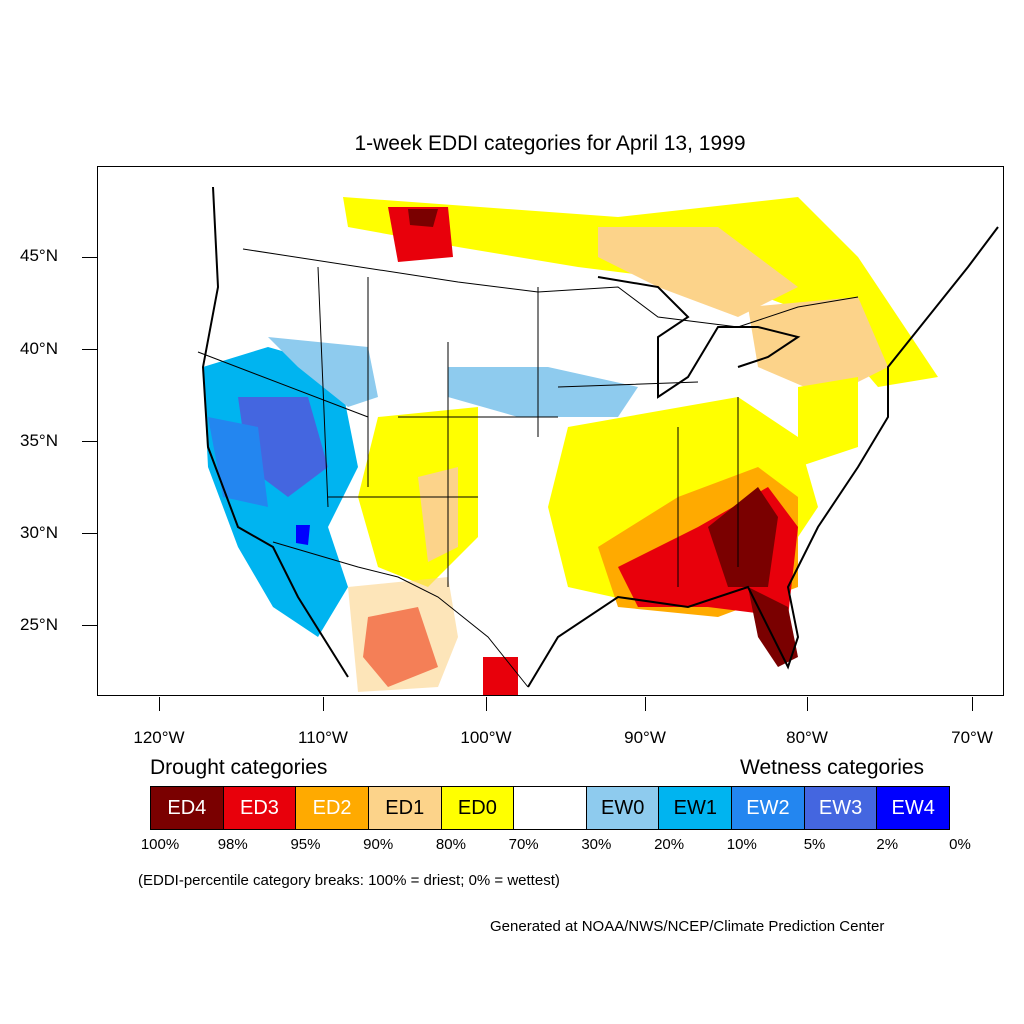 The width and height of the screenshot is (1024, 1024). What do you see at coordinates (303, 535) in the screenshot?
I see `arizona-ew4-mark` at bounding box center [303, 535].